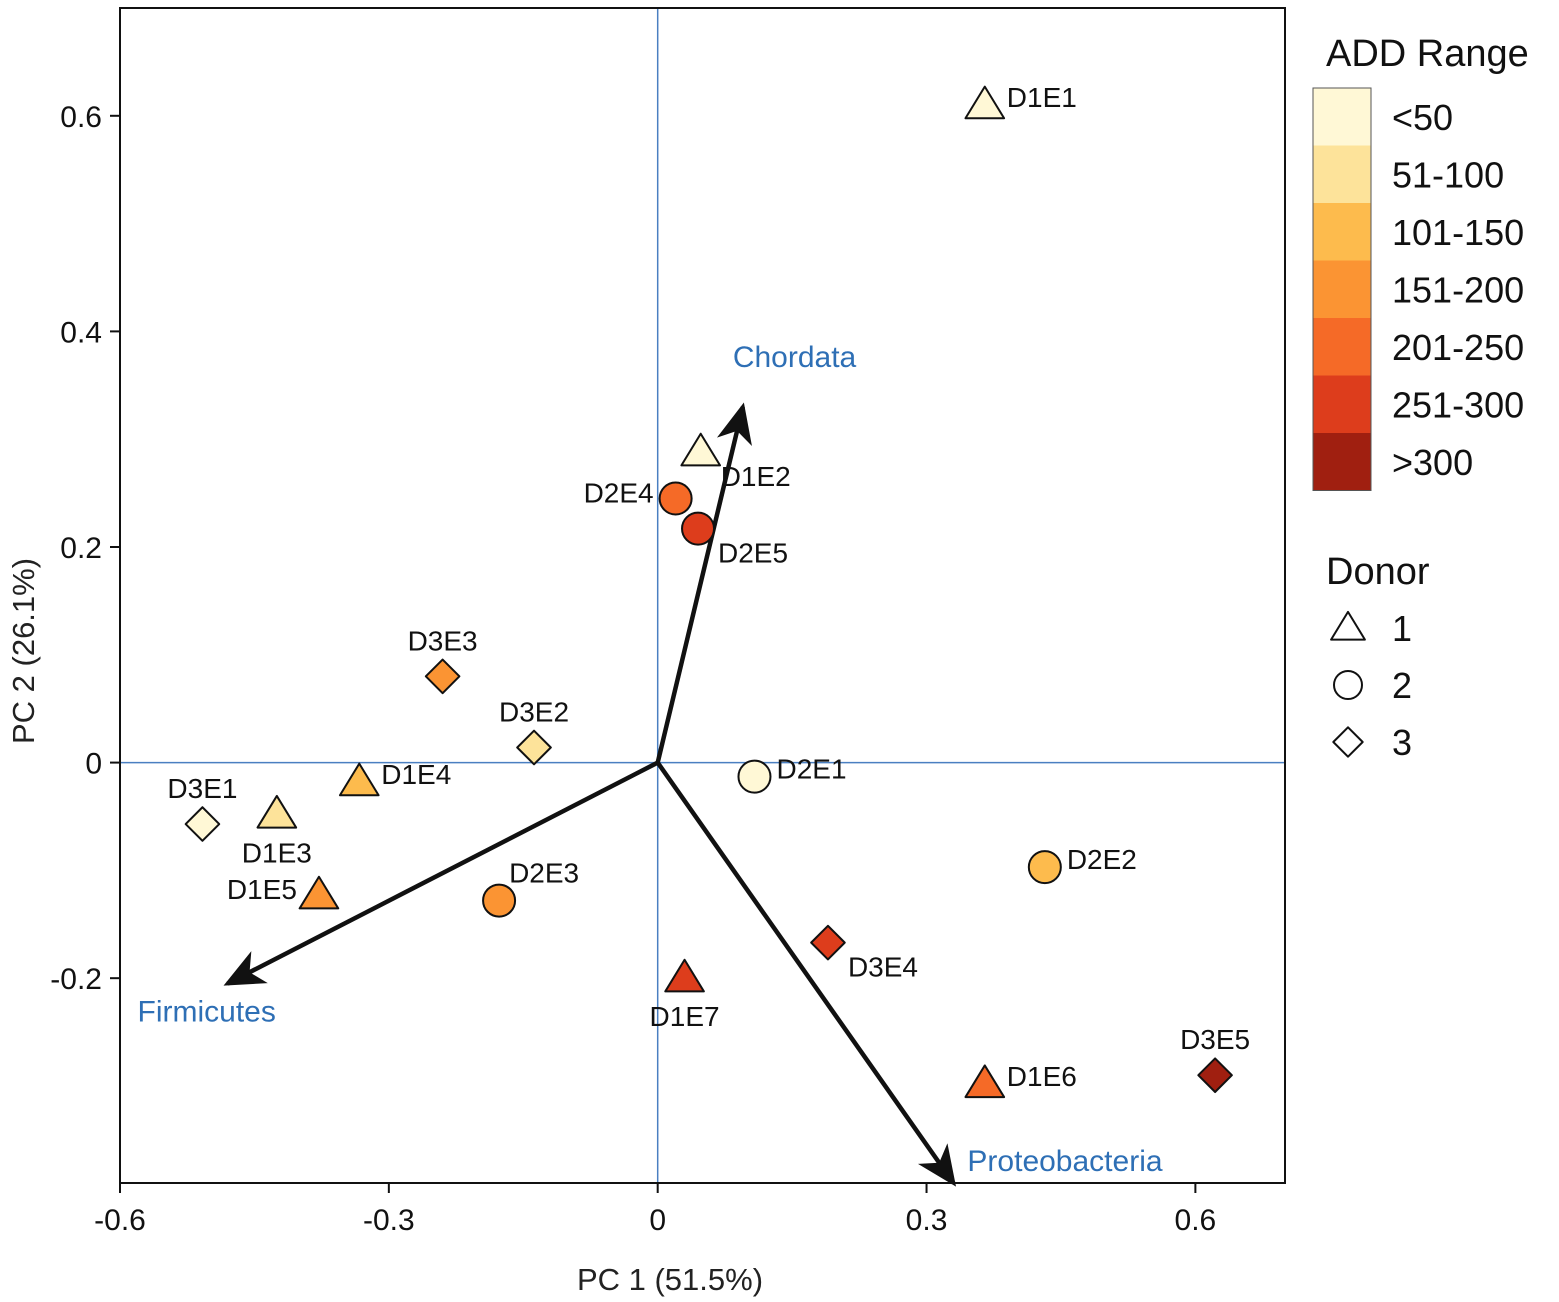  I want to click on point-d2e4, so click(675, 498).